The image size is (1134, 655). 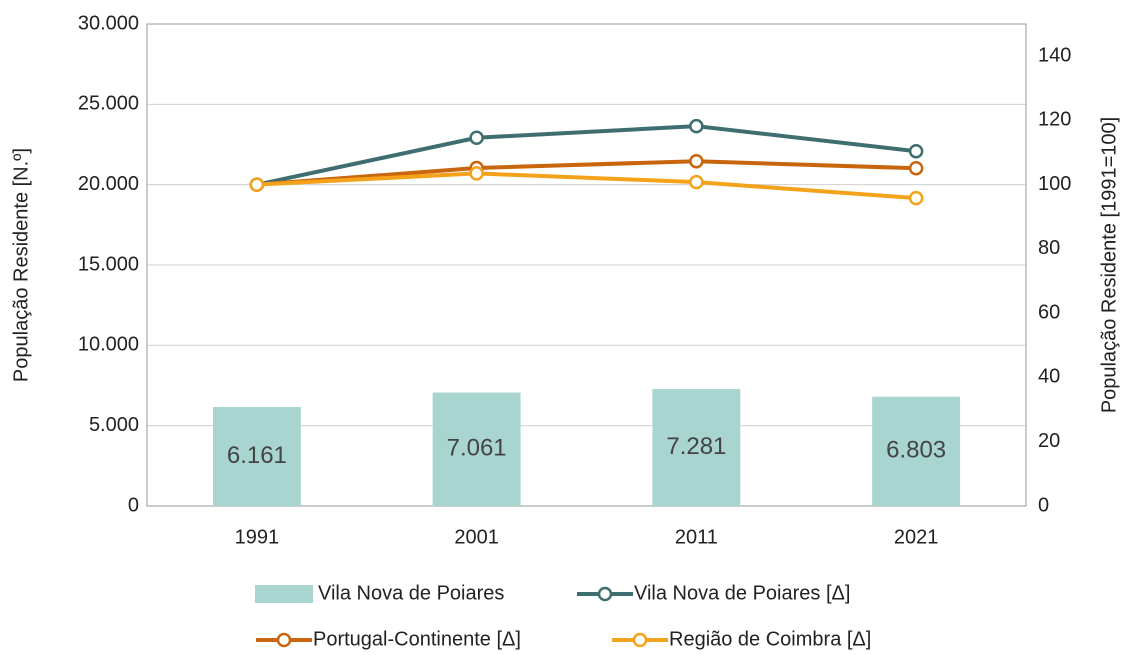 What do you see at coordinates (1049, 377) in the screenshot?
I see `y2-tick-label: 40` at bounding box center [1049, 377].